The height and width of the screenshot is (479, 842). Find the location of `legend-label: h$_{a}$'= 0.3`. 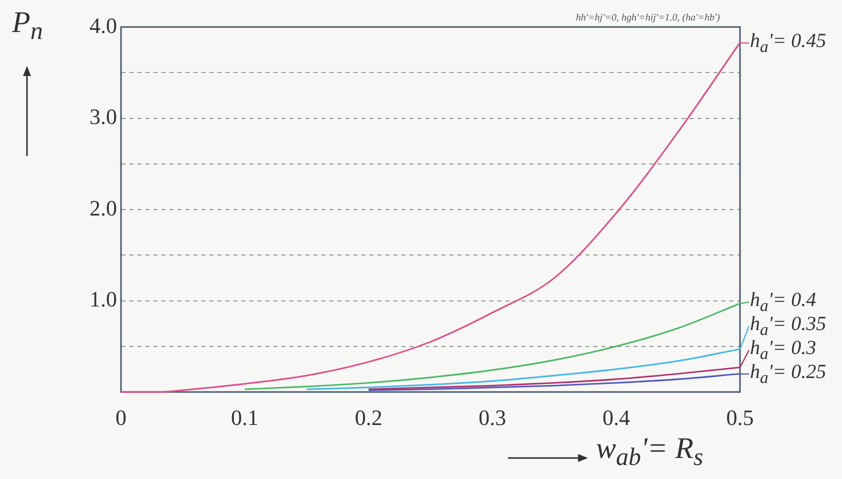

legend-label: h$_{a}$'= 0.3 is located at coordinates (783, 349).